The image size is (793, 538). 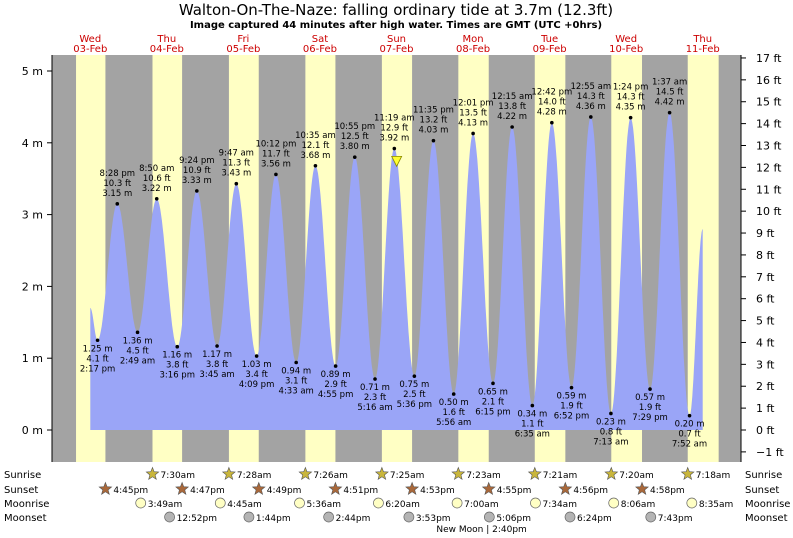 I want to click on high-tide-time: 12:01 pm, so click(x=473, y=103).